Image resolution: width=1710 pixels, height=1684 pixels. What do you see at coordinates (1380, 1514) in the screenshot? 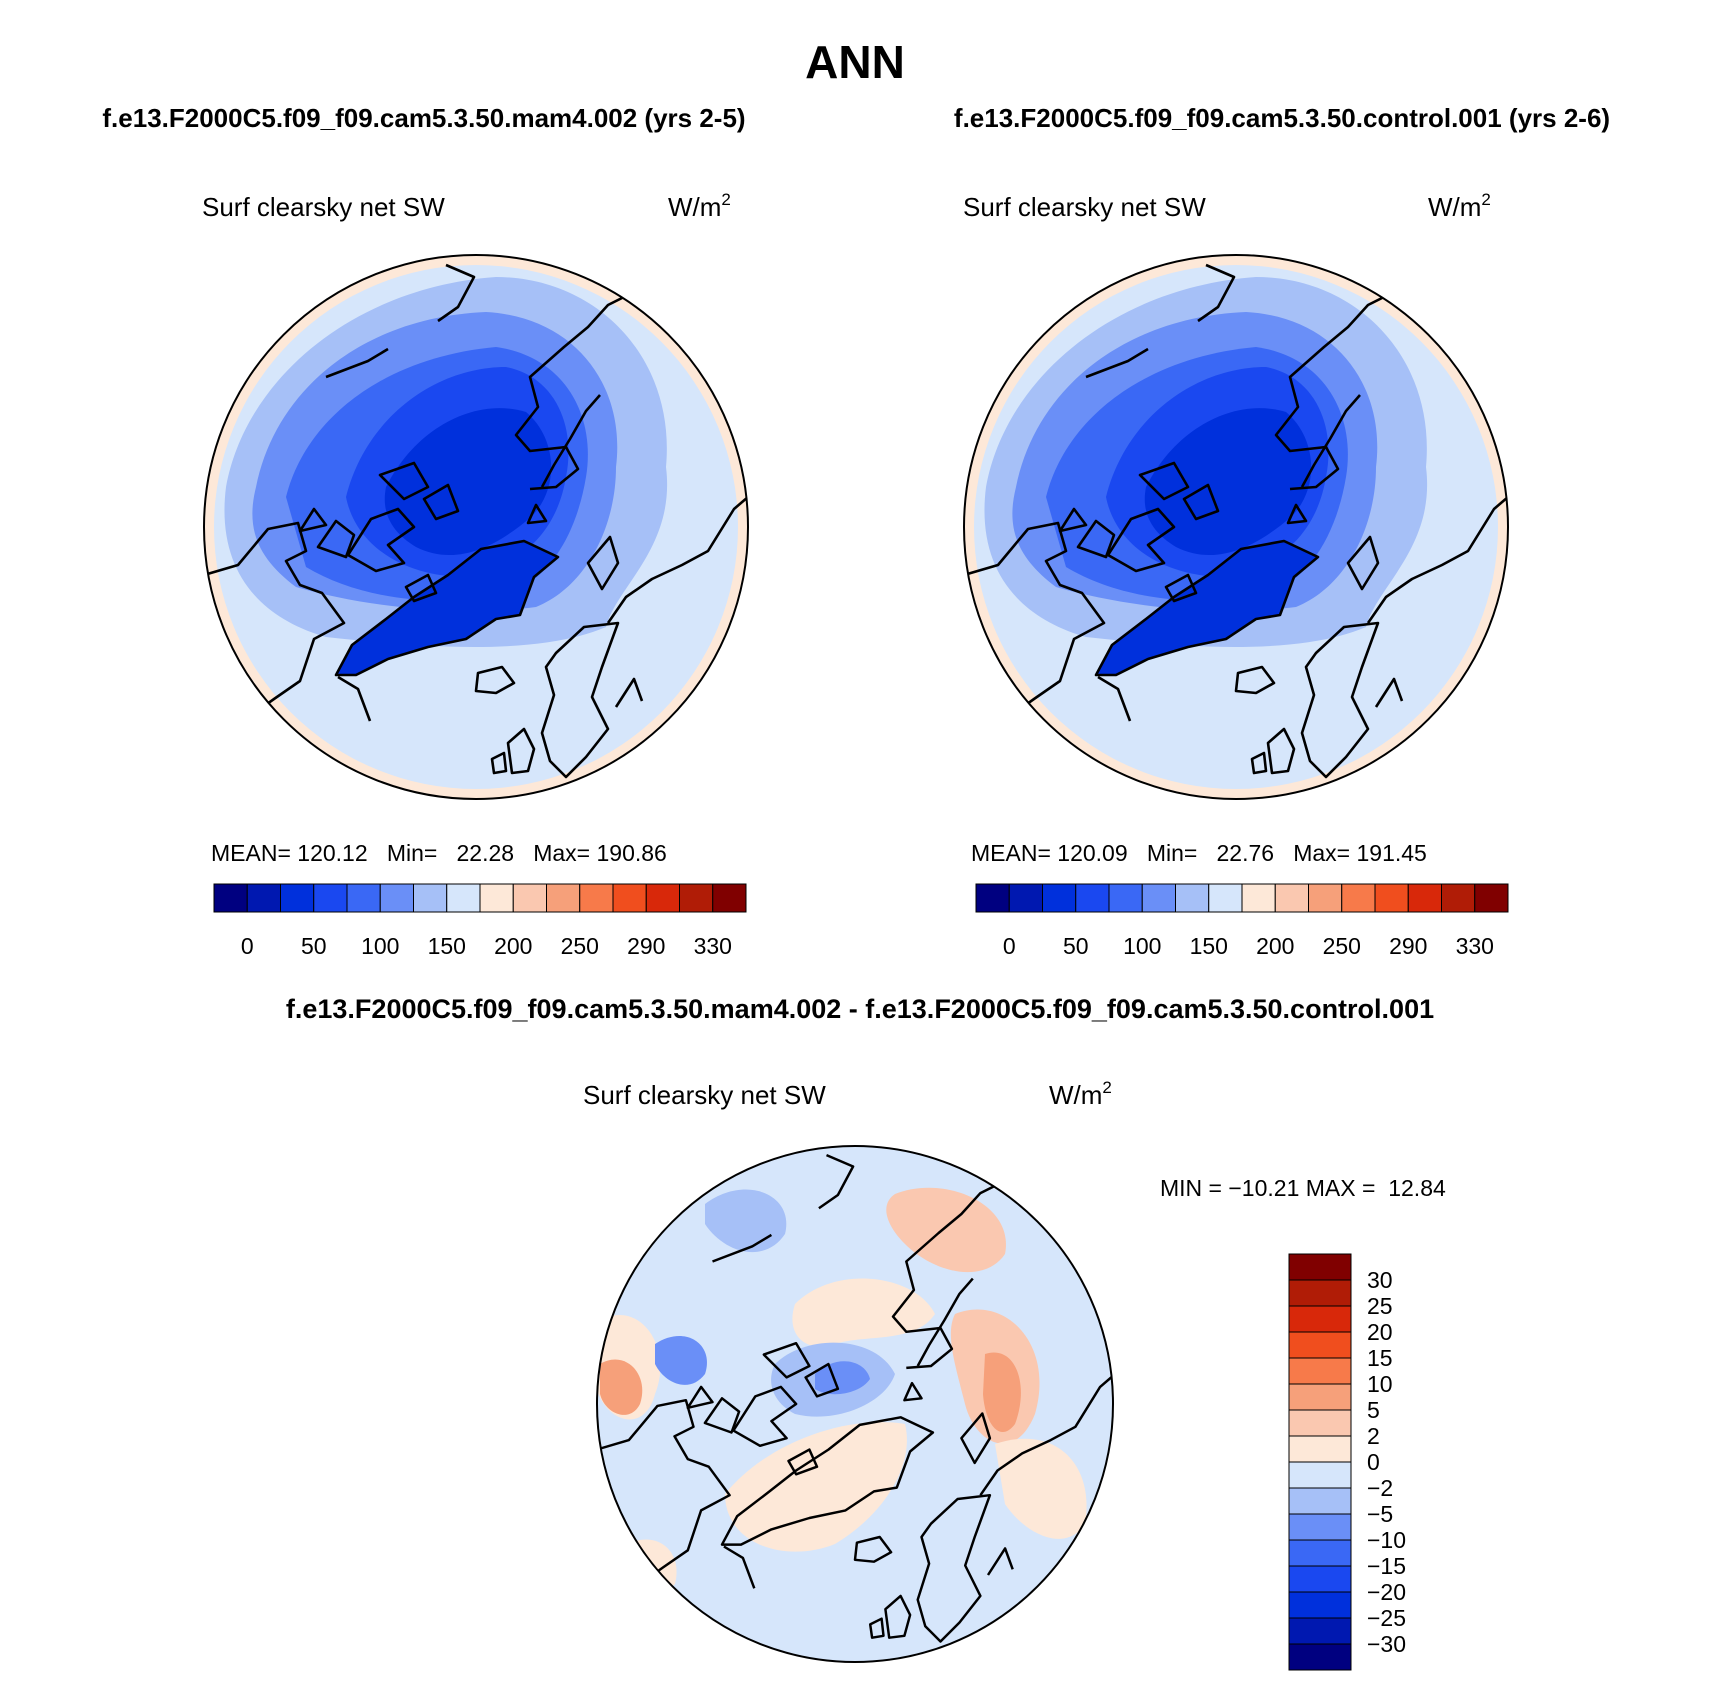
I see `colorbar-tick-label: −5` at bounding box center [1380, 1514].